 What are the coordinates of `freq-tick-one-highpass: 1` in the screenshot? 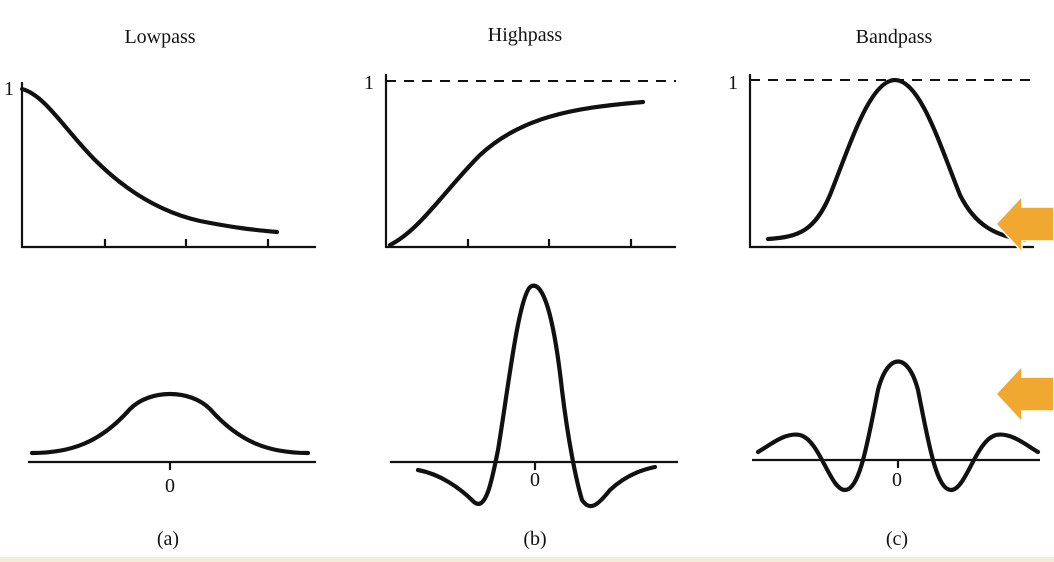 It's located at (369, 83).